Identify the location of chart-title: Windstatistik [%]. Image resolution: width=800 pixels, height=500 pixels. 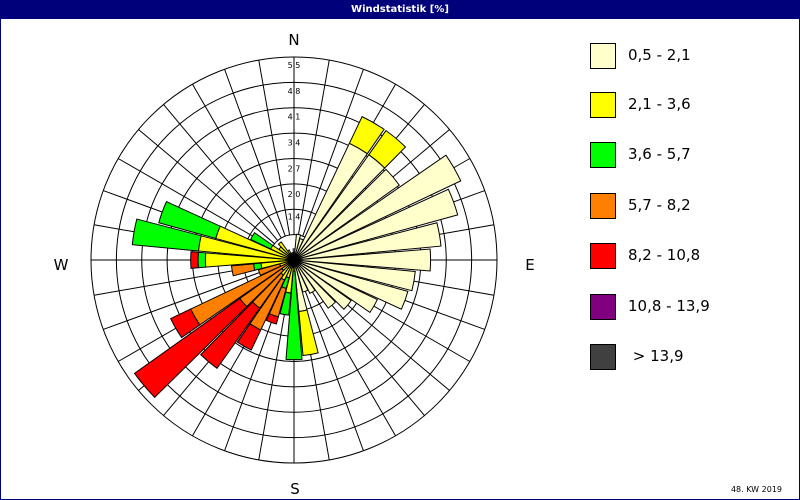
(400, 9).